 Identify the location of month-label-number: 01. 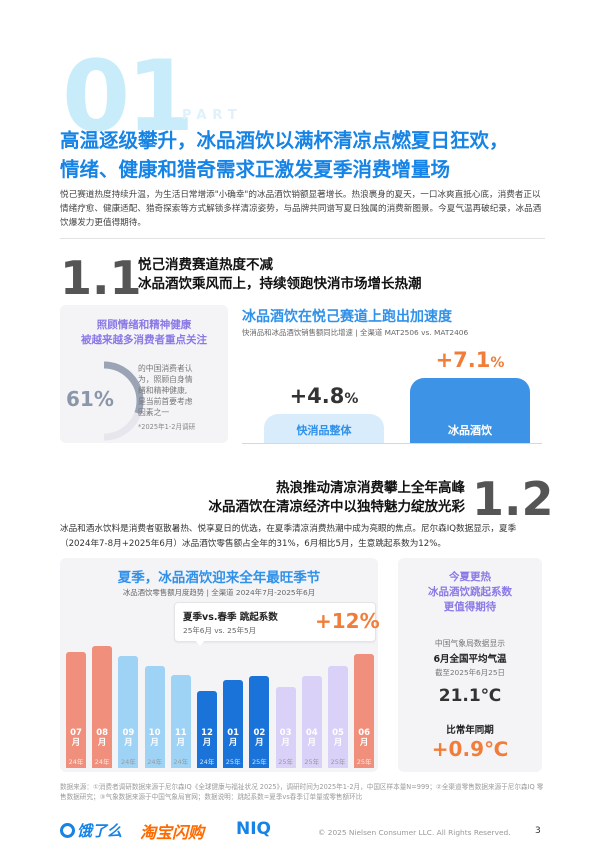
(233, 733).